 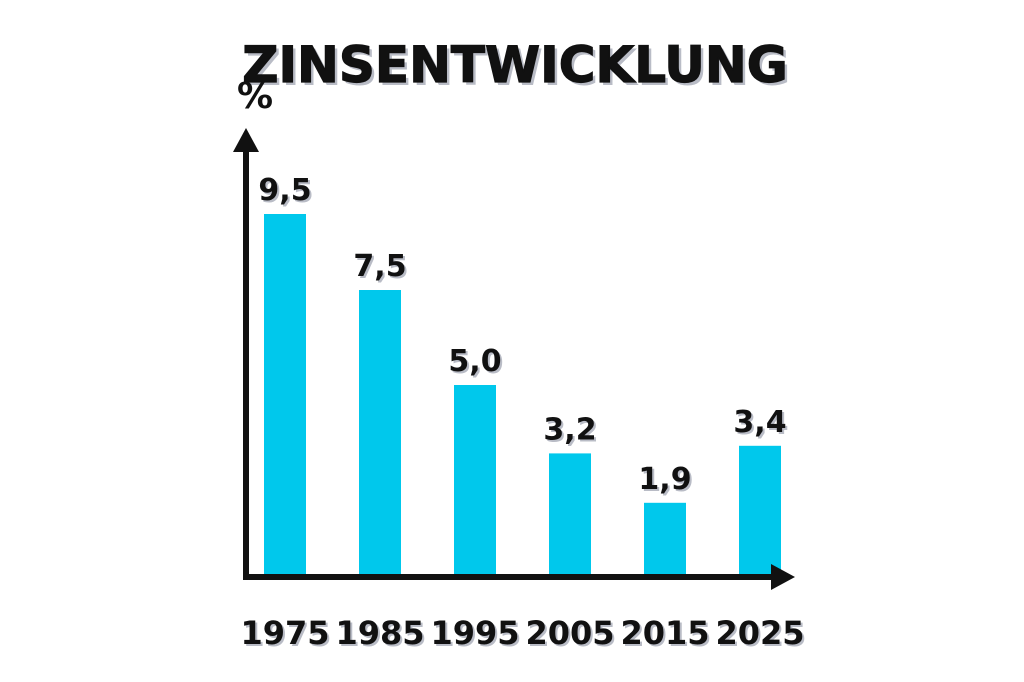 I want to click on value-label-shadow-1985: 7,5, so click(x=381, y=268).